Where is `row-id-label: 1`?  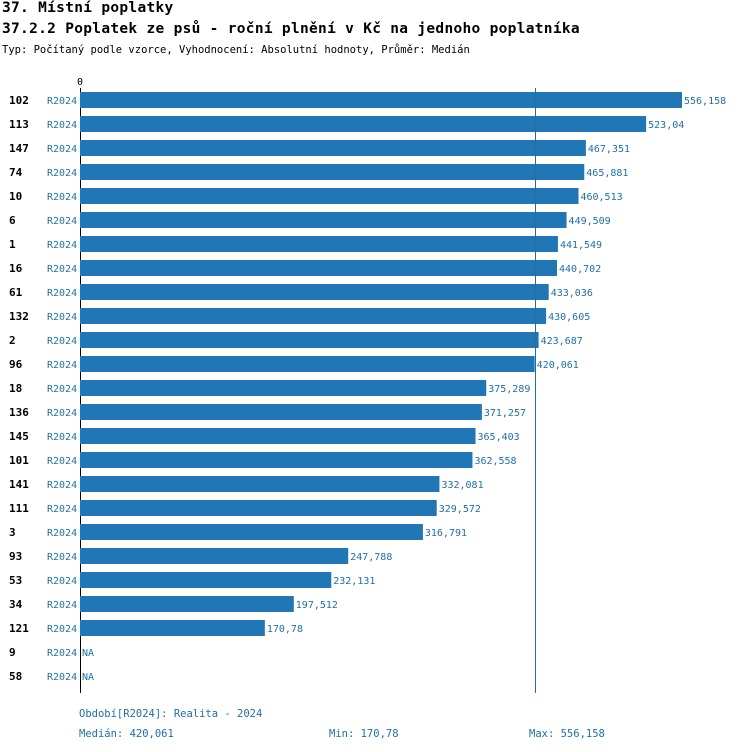
row-id-label: 1 is located at coordinates (12, 244).